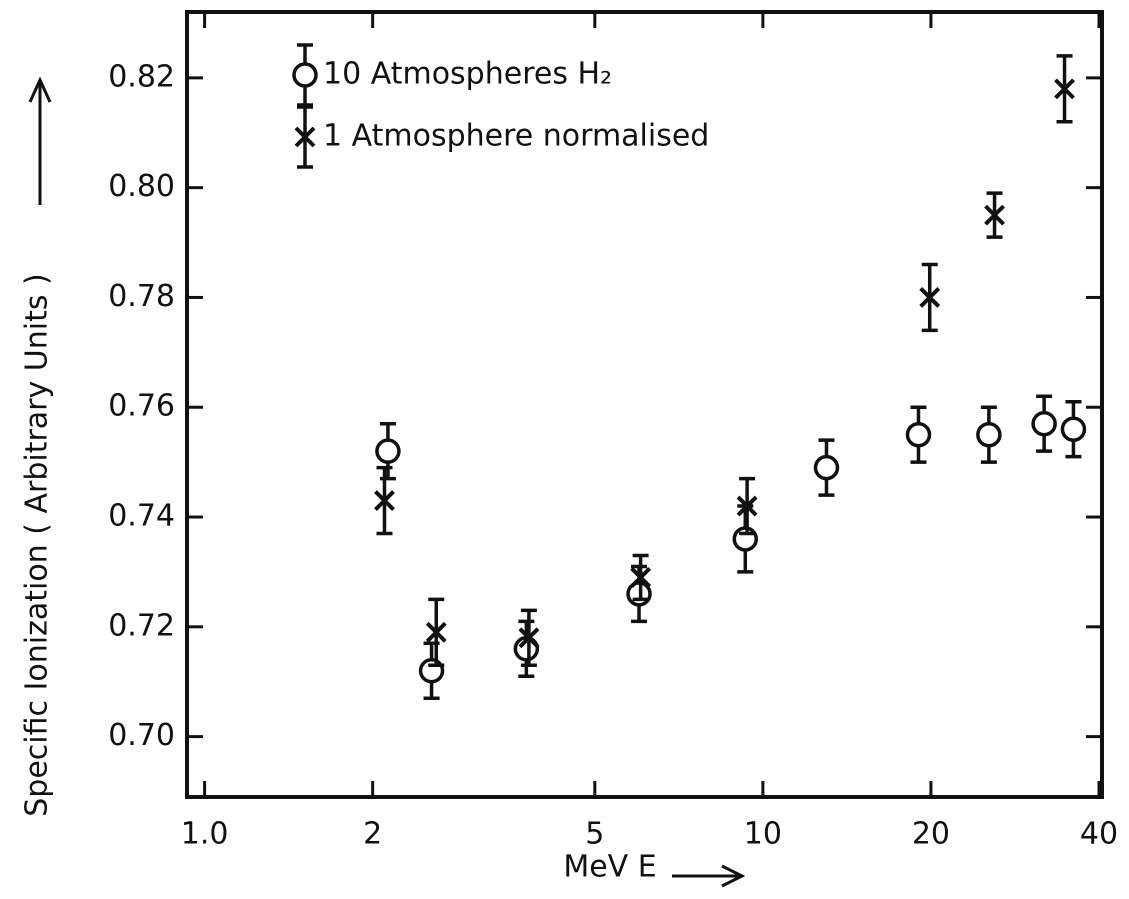  I want to click on legend-label: 1 Atmosphere normalised, so click(516, 136).